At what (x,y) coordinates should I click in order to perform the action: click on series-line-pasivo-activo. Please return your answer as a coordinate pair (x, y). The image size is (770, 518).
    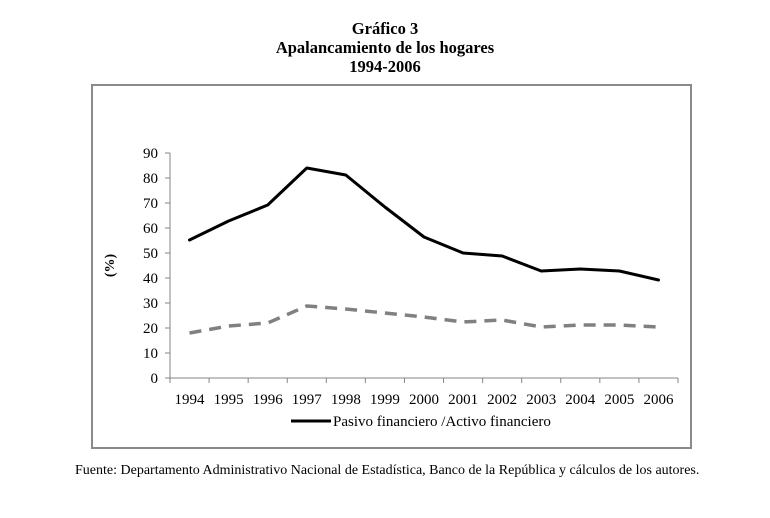
    Looking at the image, I should click on (424, 224).